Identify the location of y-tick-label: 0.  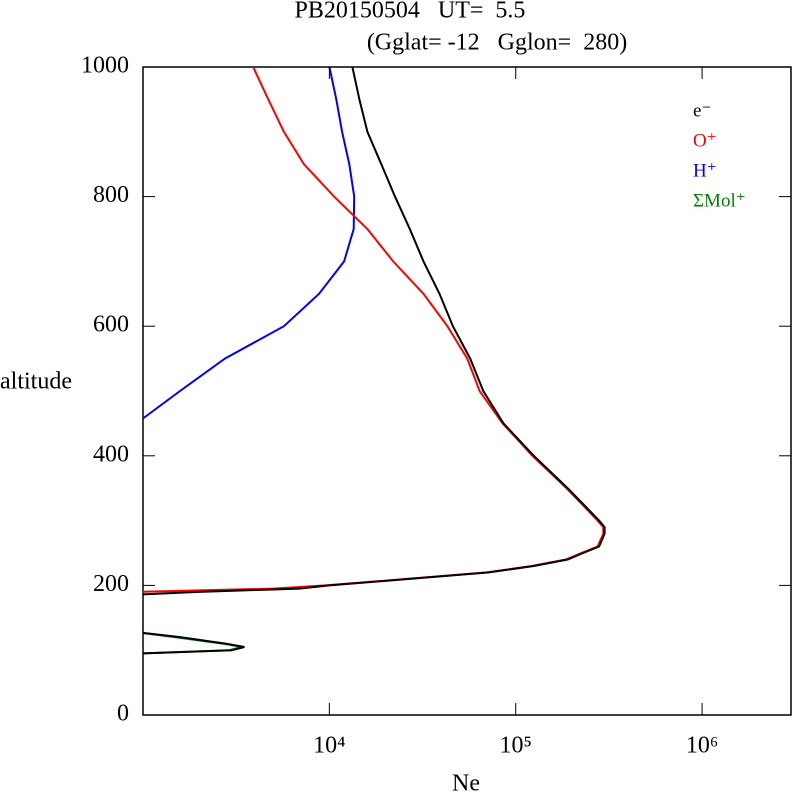
(123, 714).